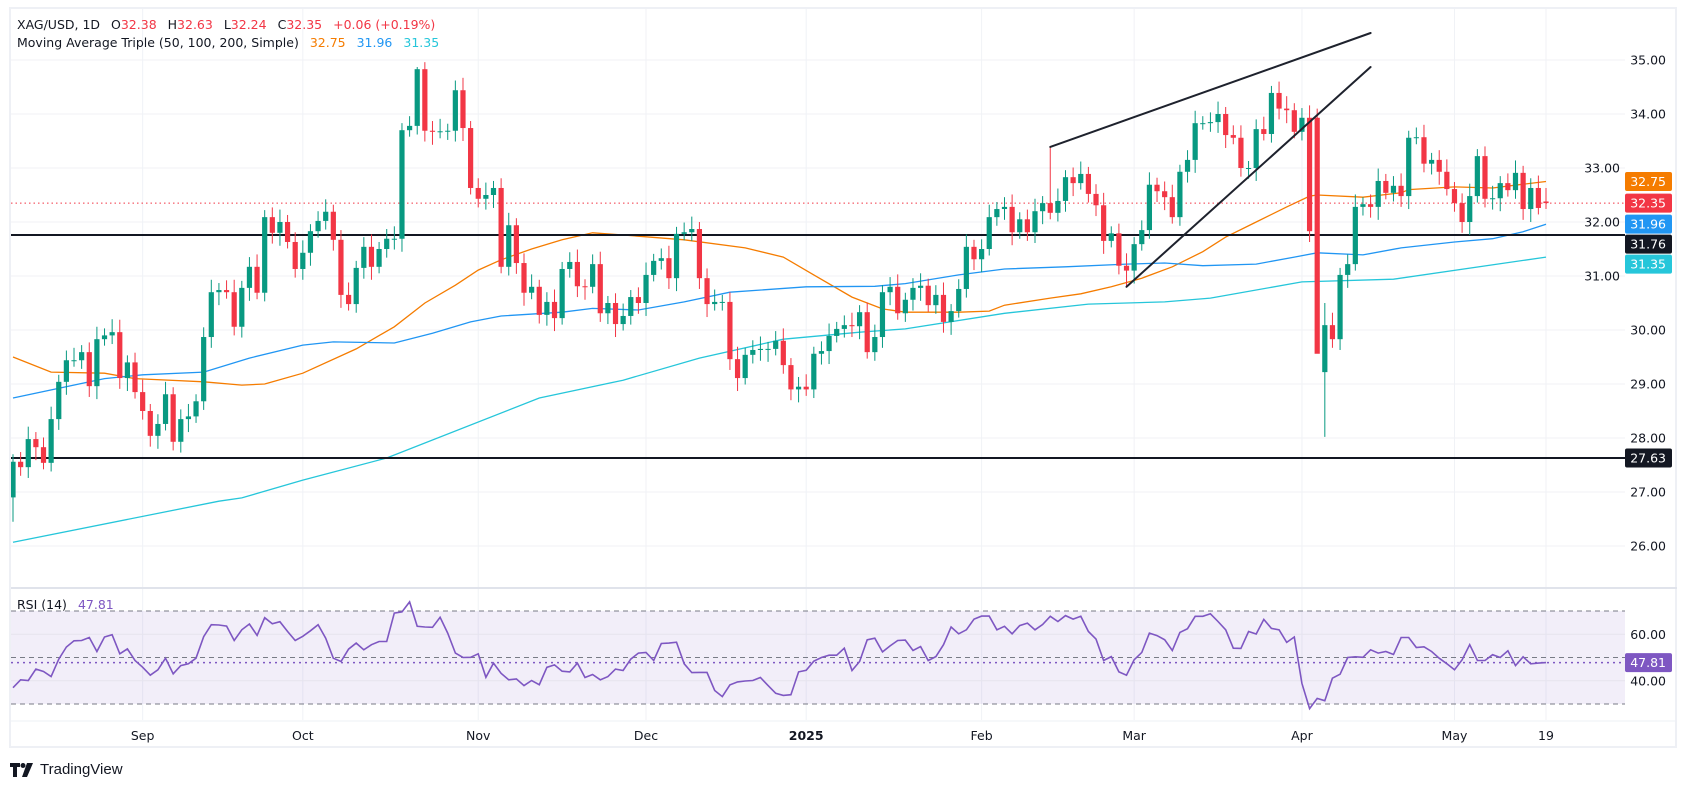 This screenshot has width=1689, height=787. I want to click on tradingview-logo: TradingView, so click(66, 769).